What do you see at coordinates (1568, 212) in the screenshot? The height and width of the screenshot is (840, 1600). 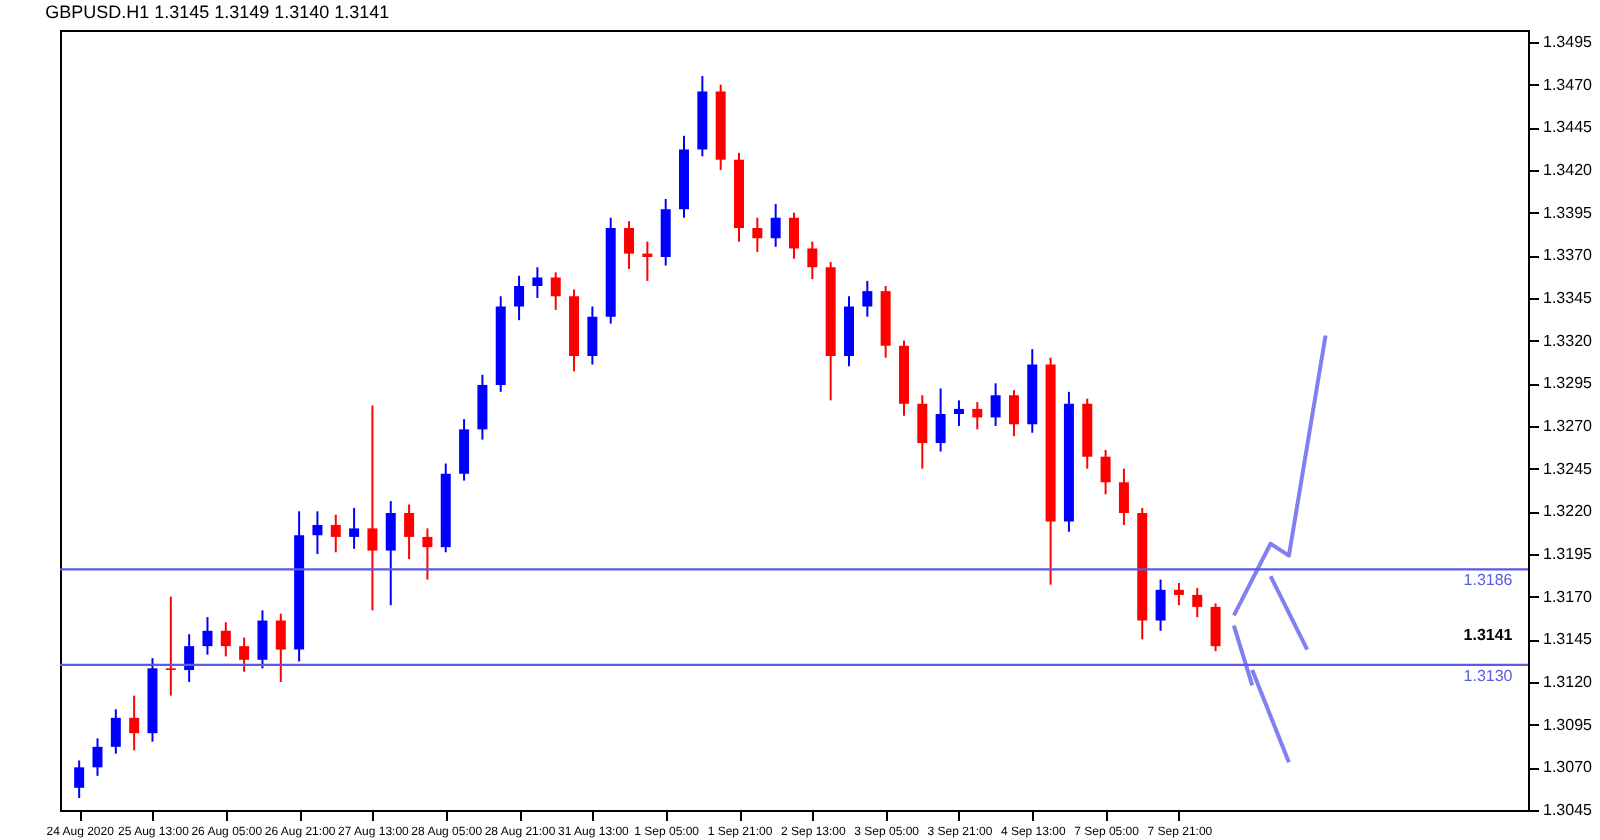 I see `y-tick-label: 1.3395` at bounding box center [1568, 212].